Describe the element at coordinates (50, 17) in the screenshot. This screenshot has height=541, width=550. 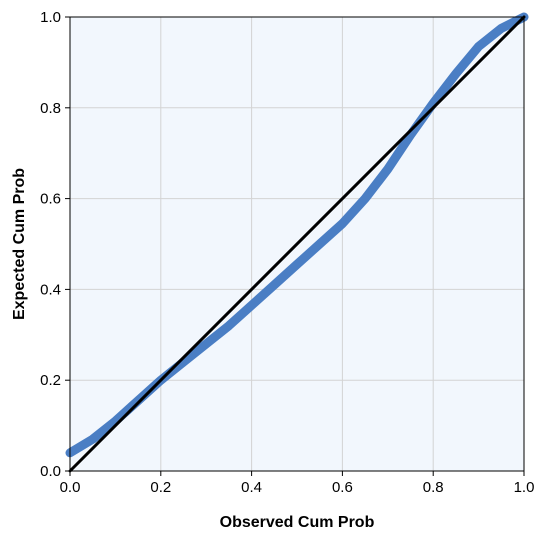
I see `y-tick-label: 1.0` at that location.